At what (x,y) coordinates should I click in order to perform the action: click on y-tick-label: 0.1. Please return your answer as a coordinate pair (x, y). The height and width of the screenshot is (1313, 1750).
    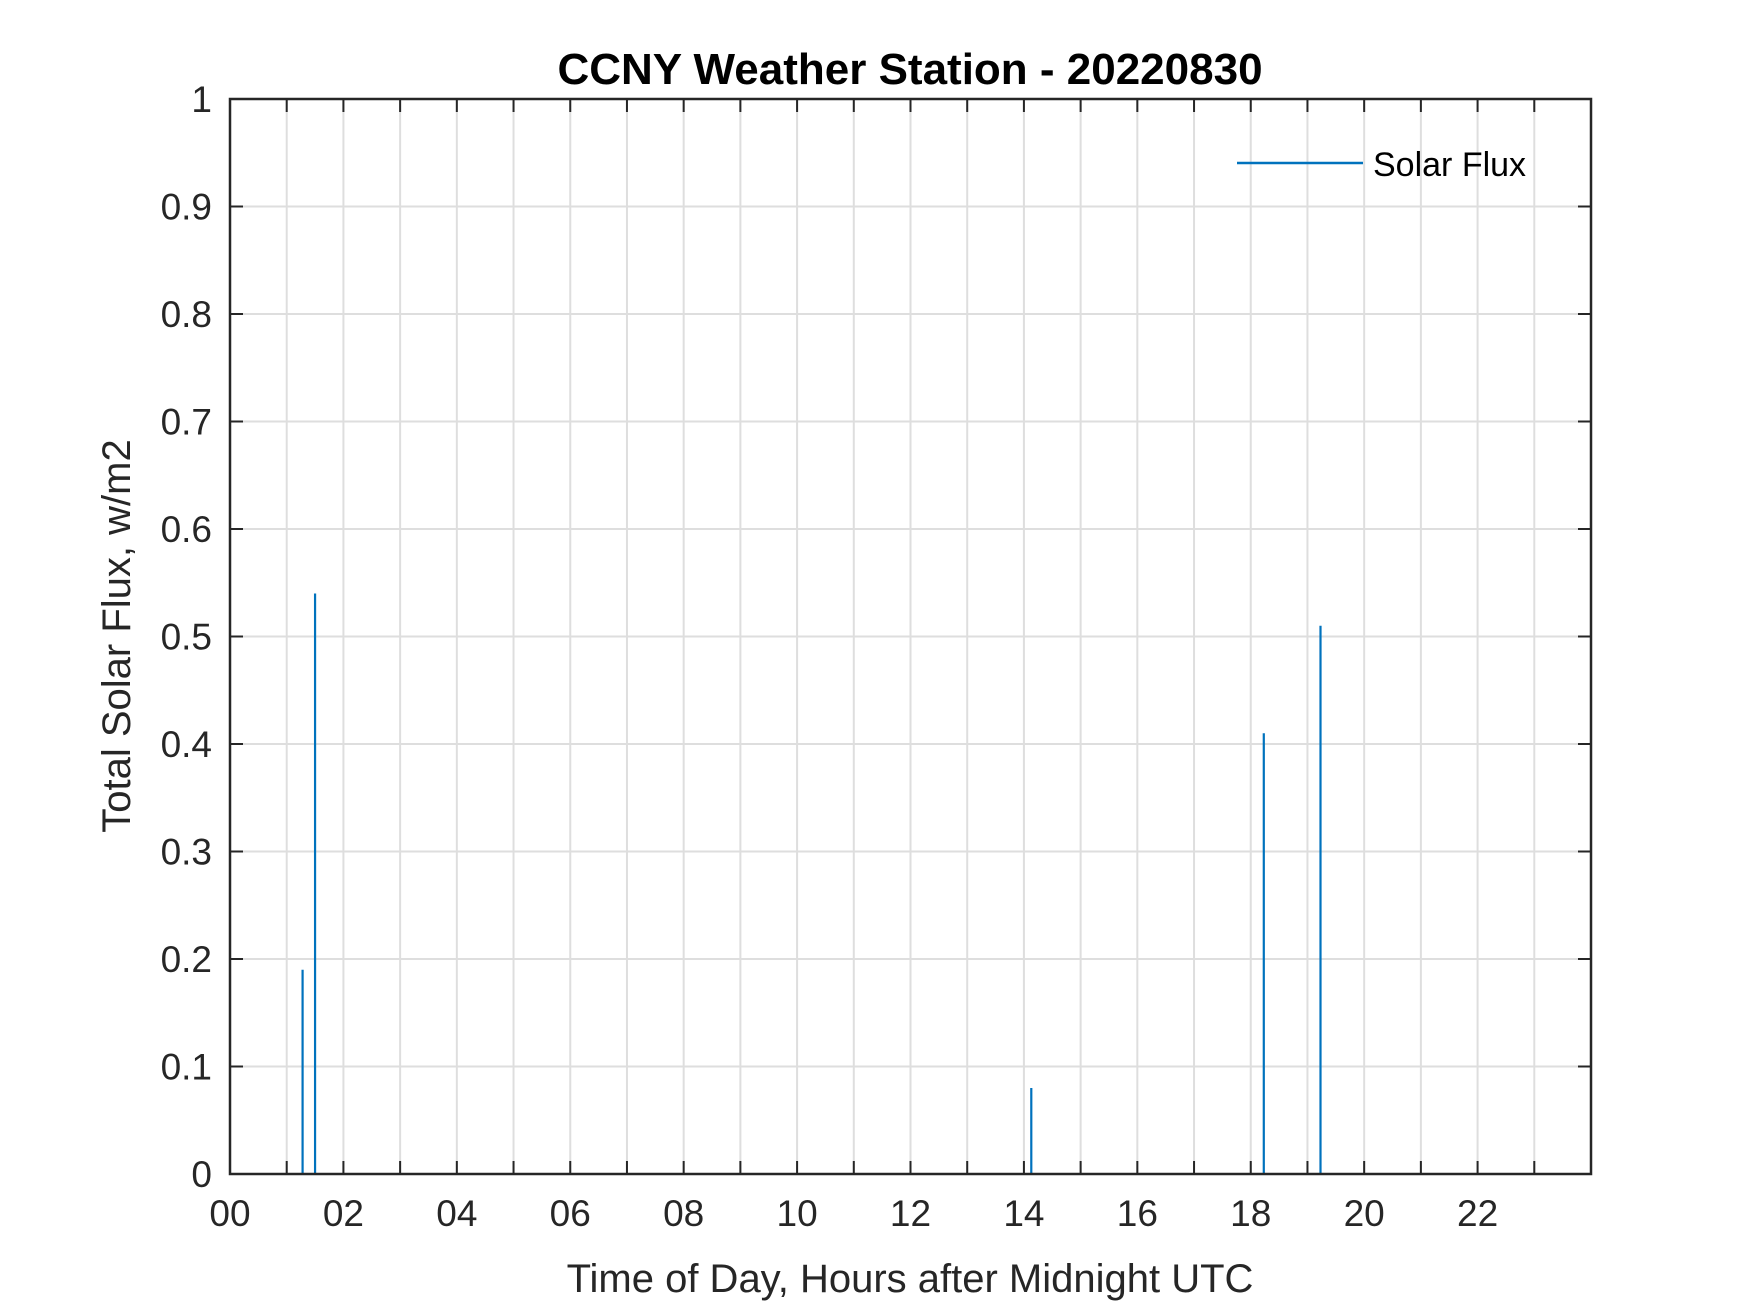
    Looking at the image, I should click on (186, 1067).